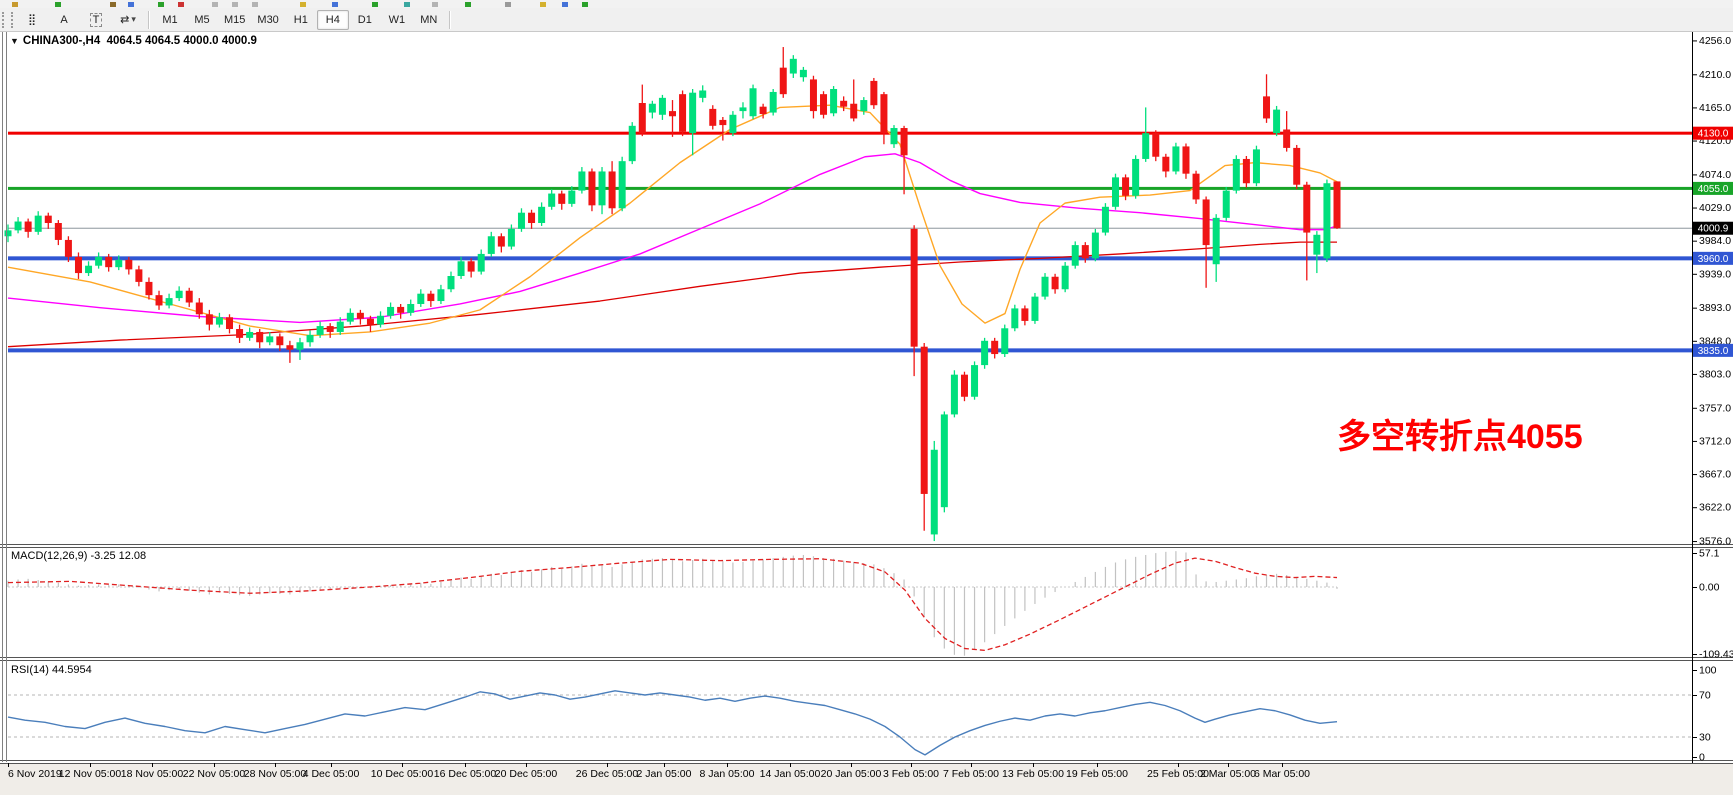  Describe the element at coordinates (170, 19) in the screenshot. I see `timeframe-button-m1: M1` at that location.